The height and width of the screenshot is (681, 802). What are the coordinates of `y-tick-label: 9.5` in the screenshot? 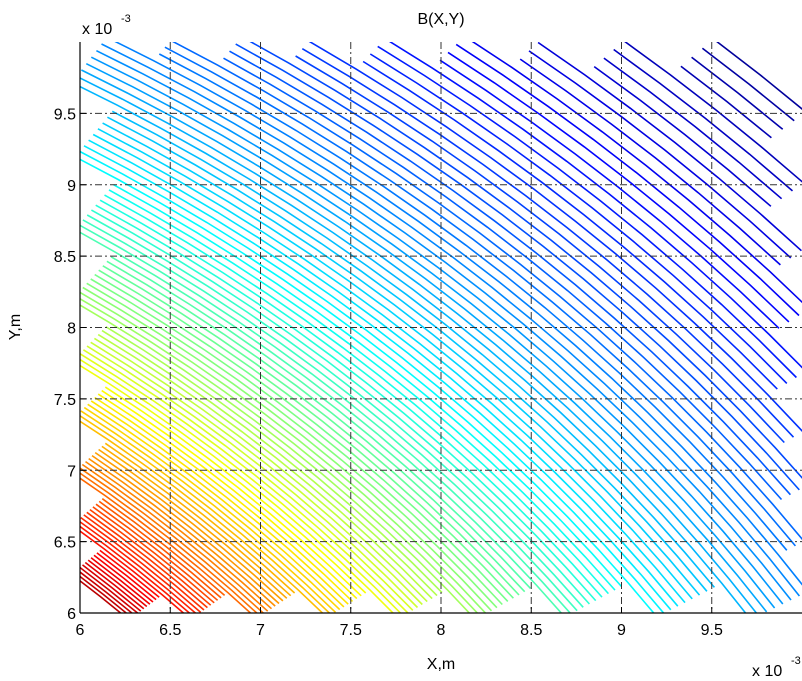 It's located at (65, 114).